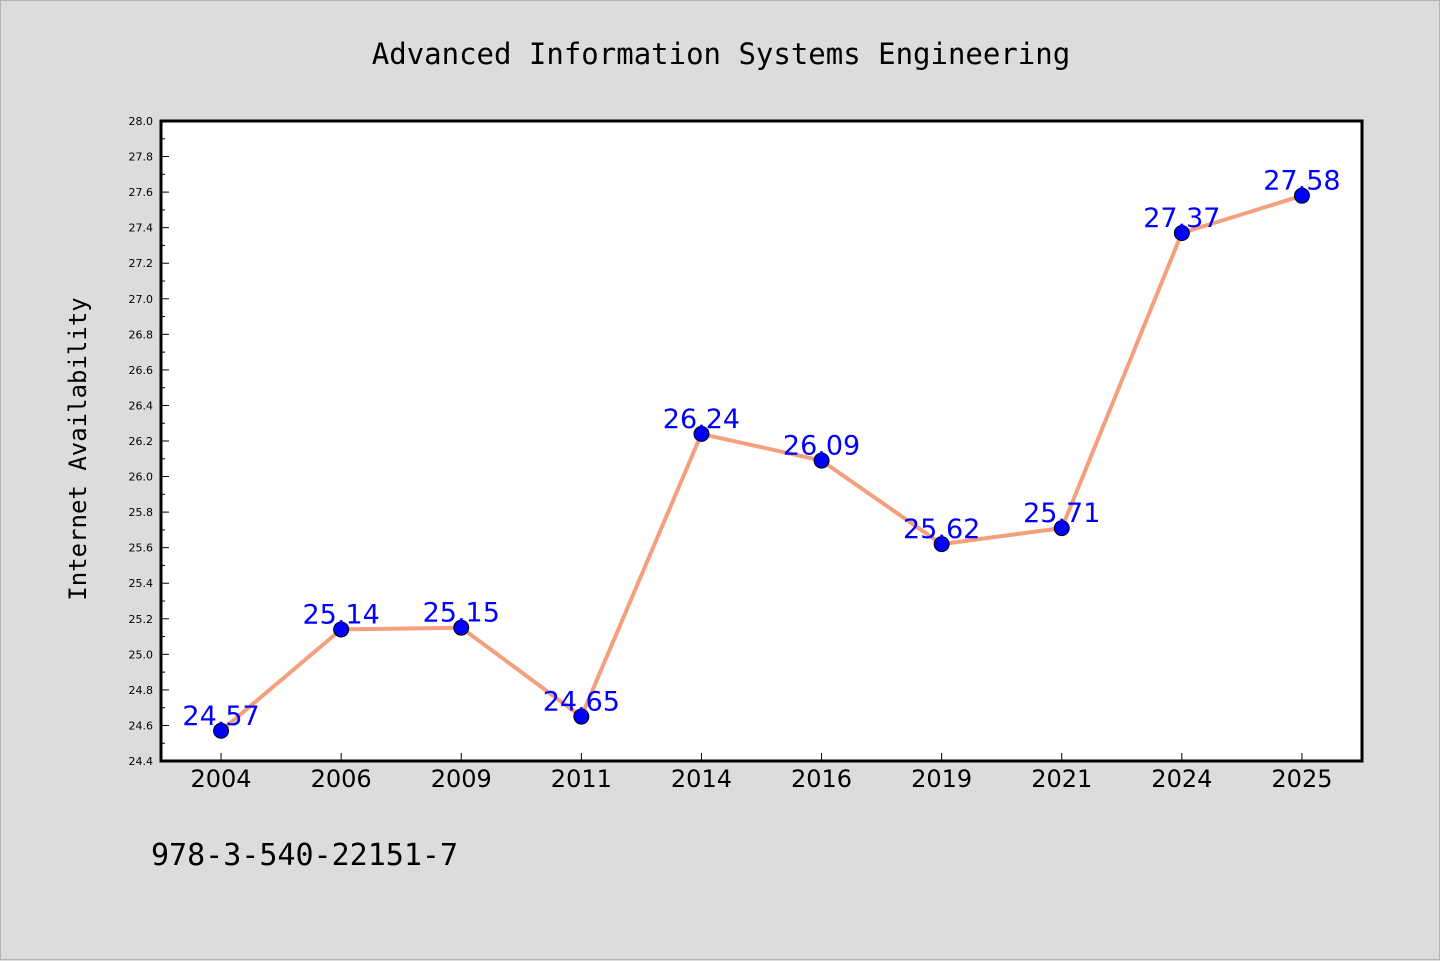  What do you see at coordinates (141, 619) in the screenshot?
I see `y-tick-label: 25.2` at bounding box center [141, 619].